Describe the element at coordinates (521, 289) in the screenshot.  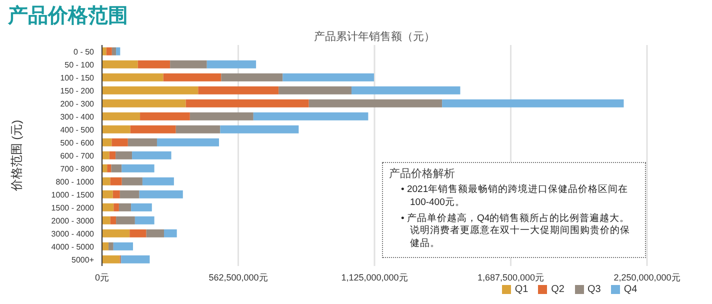
I see `legend-label: Q1` at that location.